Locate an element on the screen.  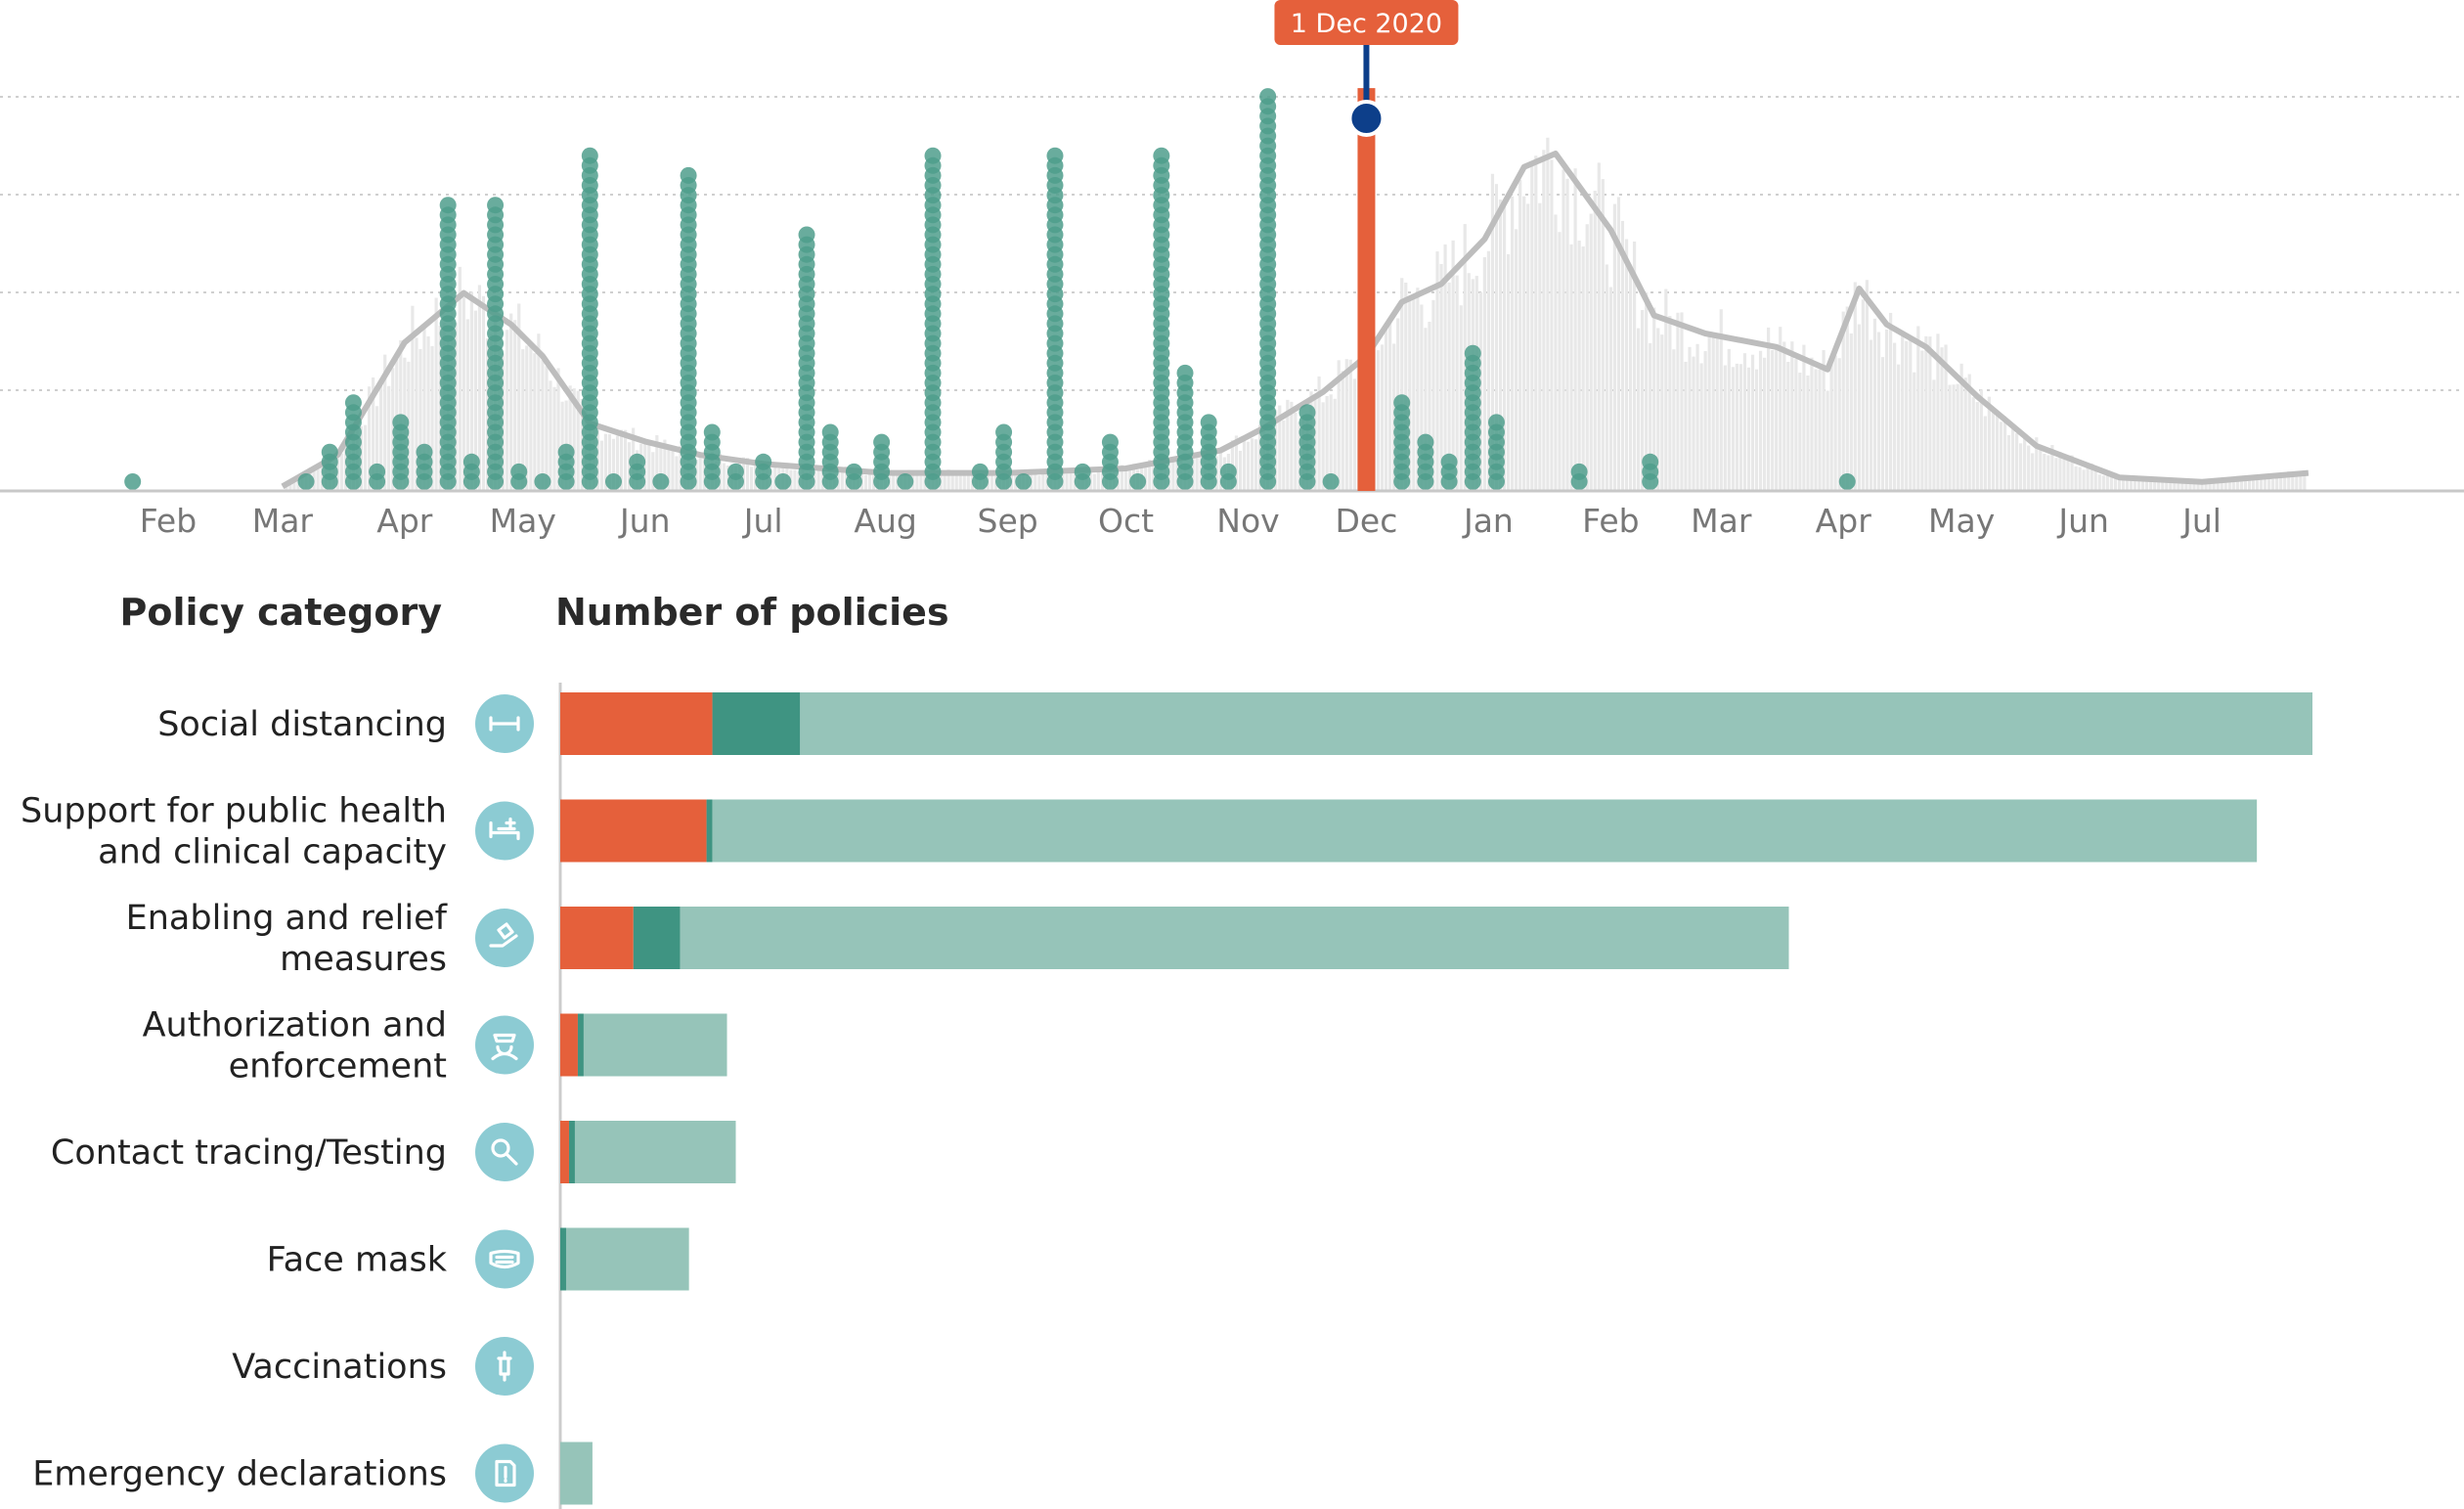
marker-handle is located at coordinates (1366, 118).